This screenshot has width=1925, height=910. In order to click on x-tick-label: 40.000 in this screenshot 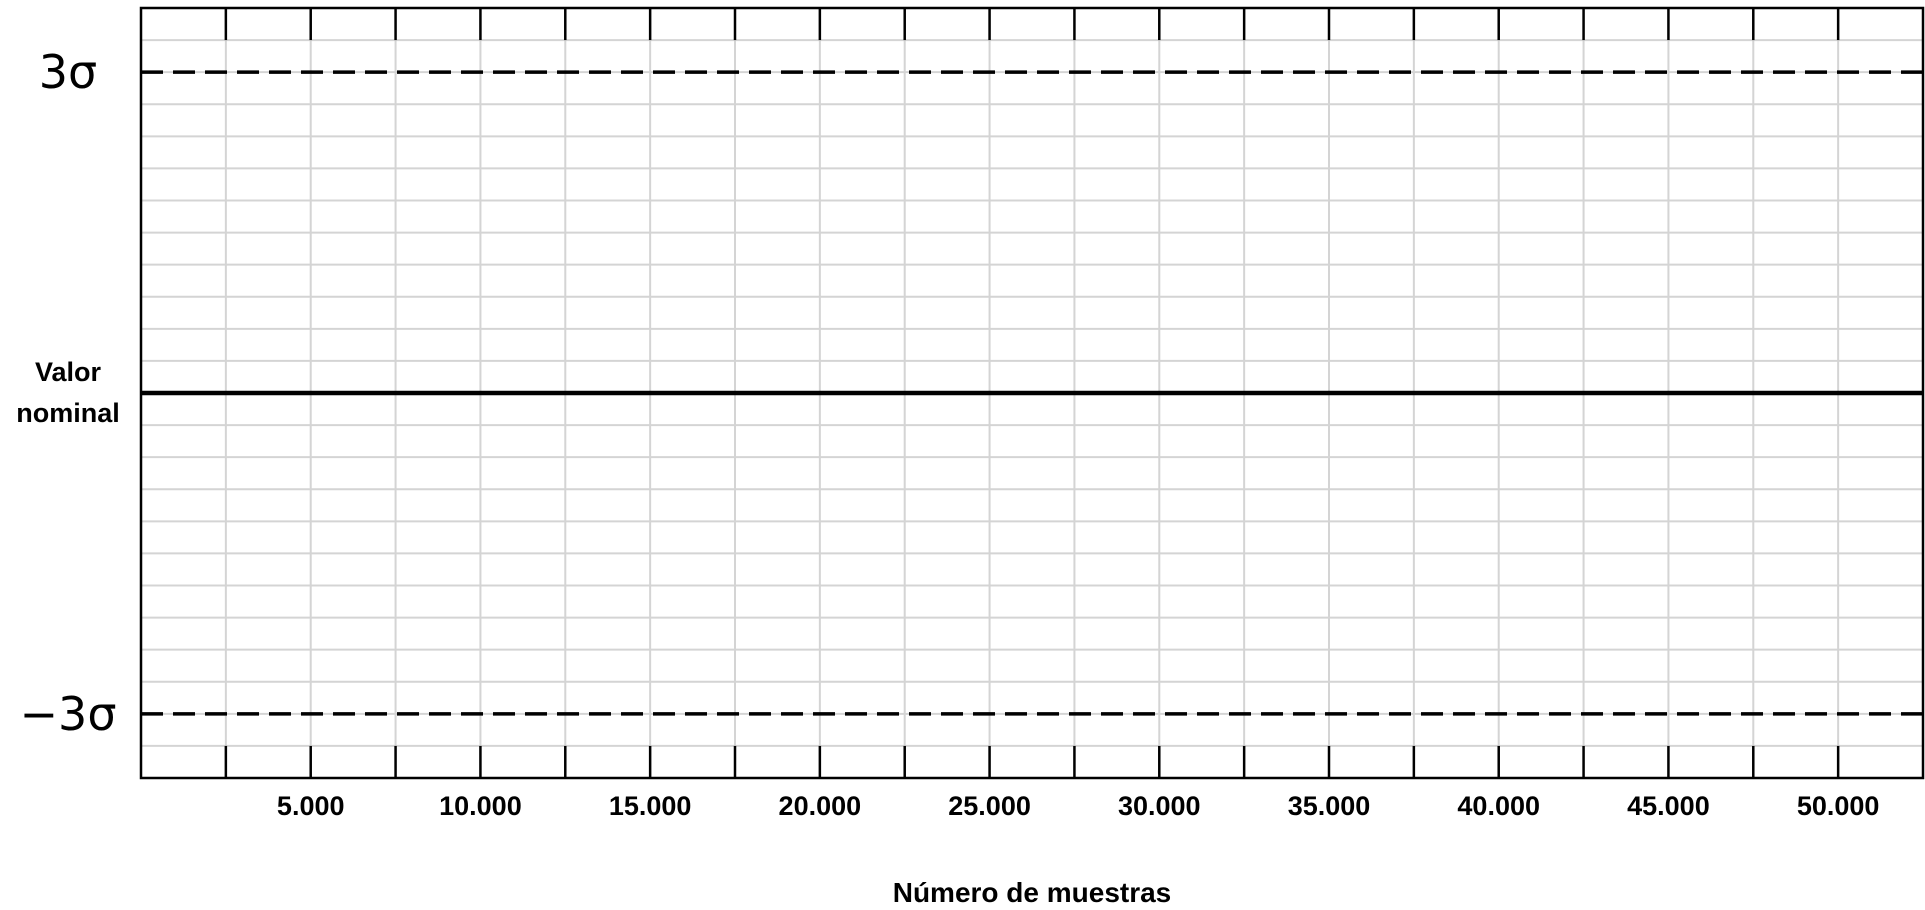, I will do `click(1498, 806)`.